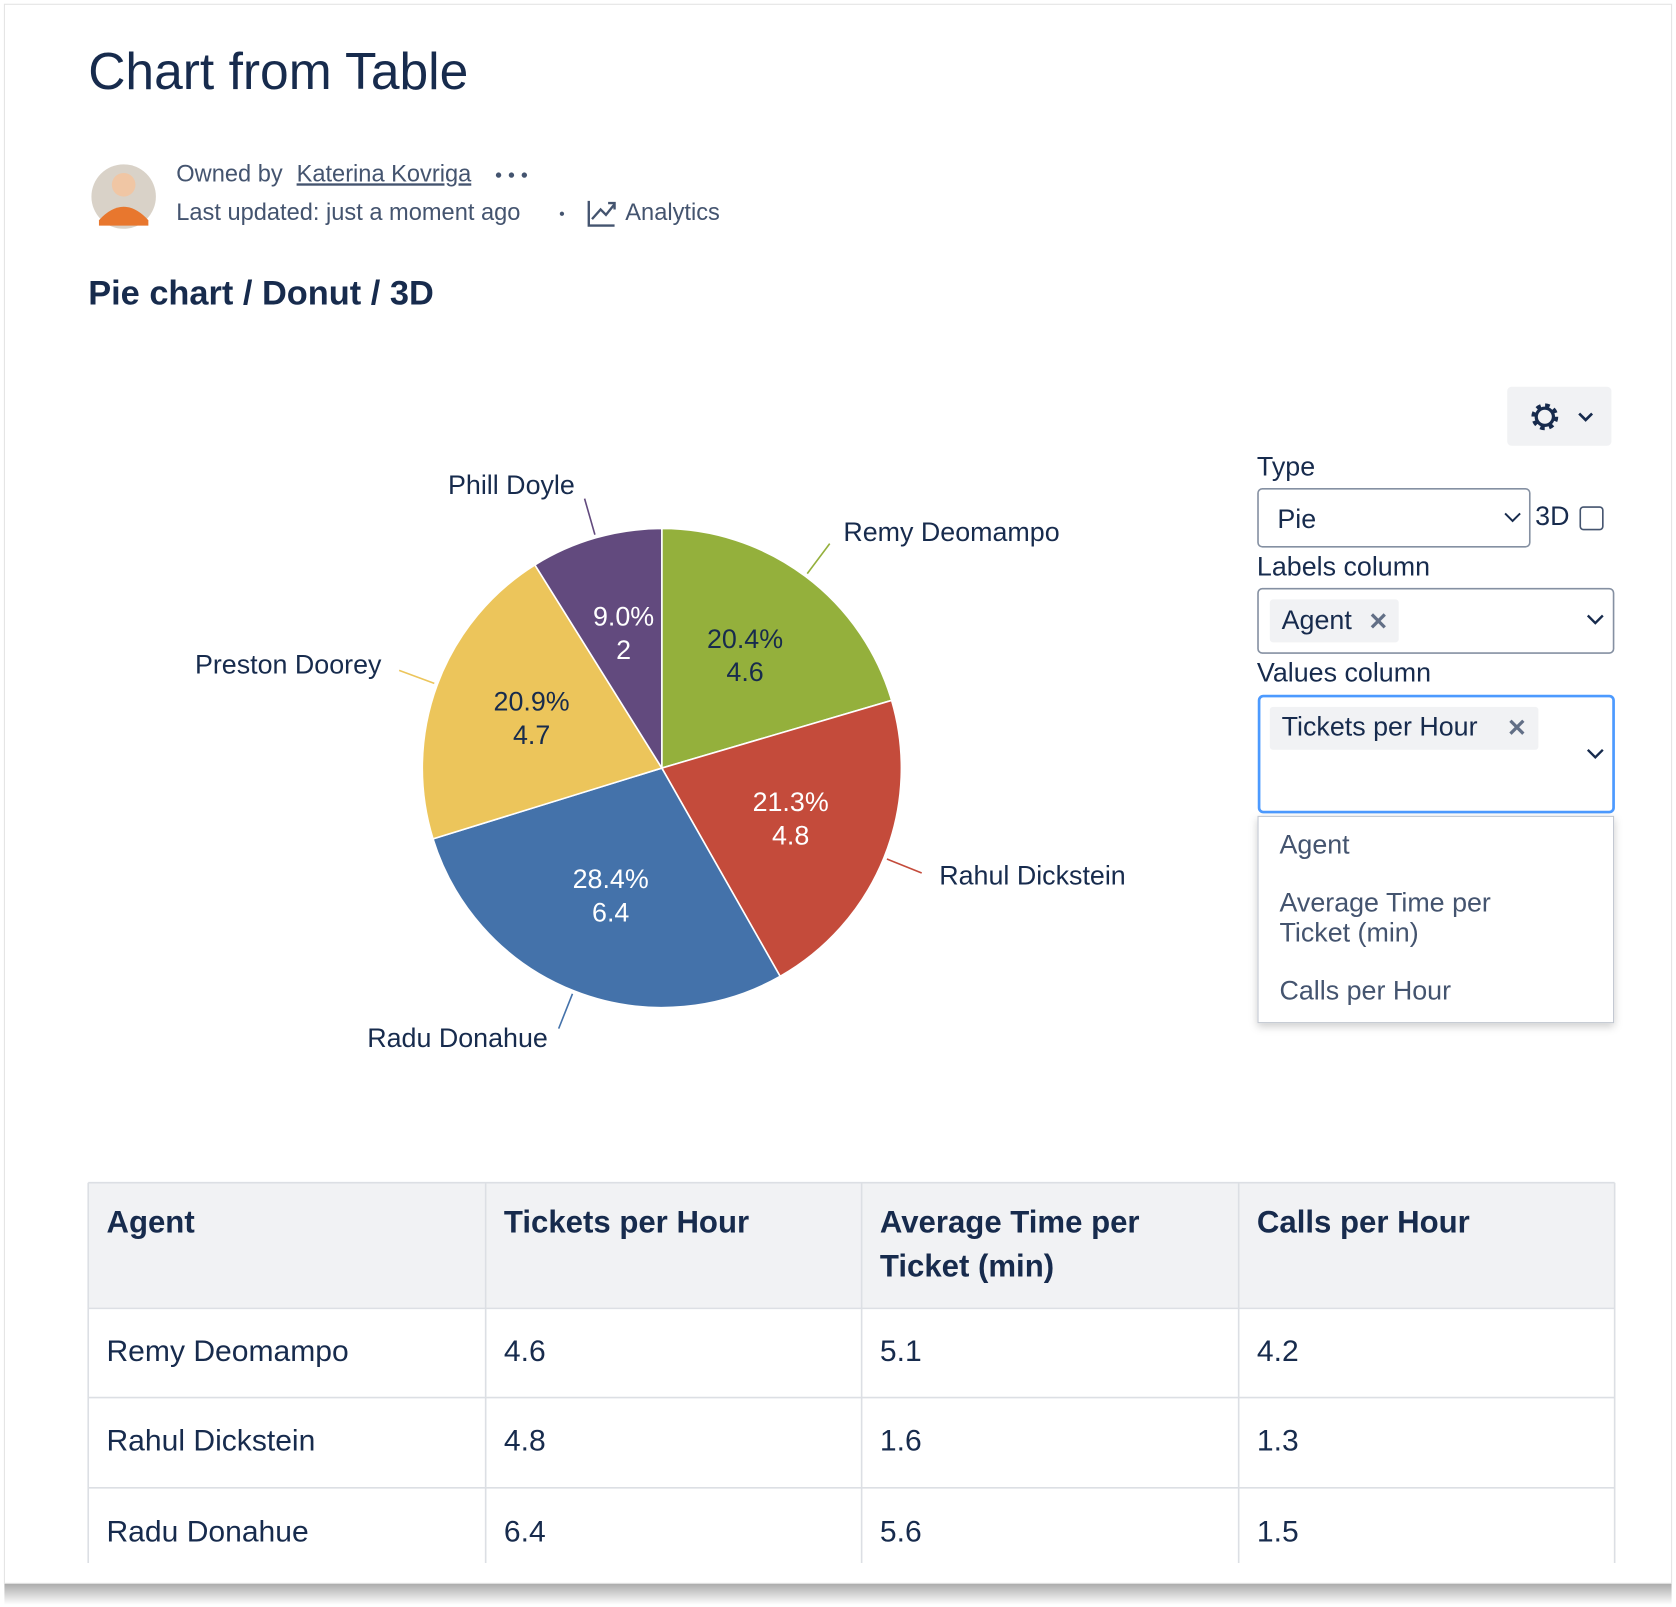 This screenshot has height=1607, width=1676. What do you see at coordinates (1394, 517) in the screenshot?
I see `type-select` at bounding box center [1394, 517].